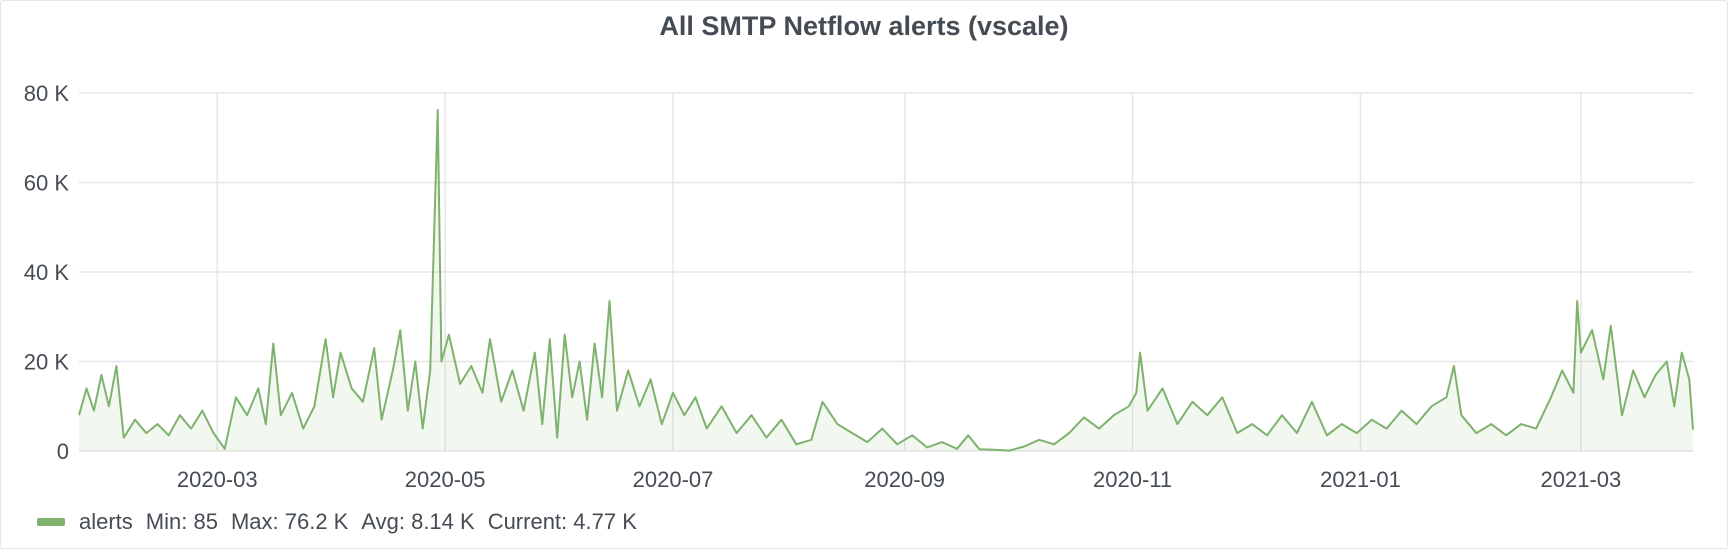 This screenshot has height=551, width=1730. Describe the element at coordinates (864, 26) in the screenshot. I see `panel-title: All SMTP Netflow alerts (vscale)` at that location.